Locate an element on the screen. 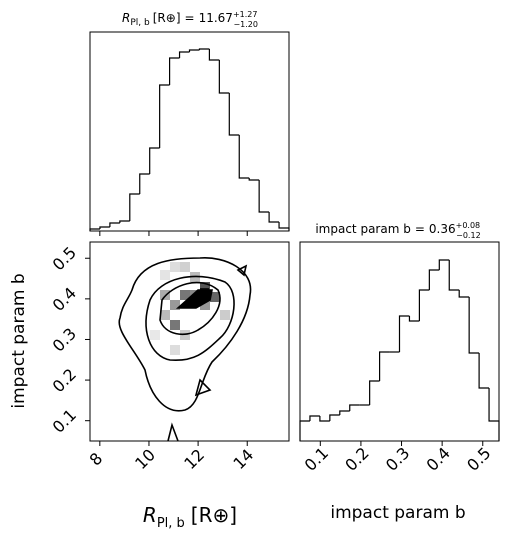 Image resolution: width=515 pixels, height=539 pixels. x-tick-label: 14 is located at coordinates (243, 459).